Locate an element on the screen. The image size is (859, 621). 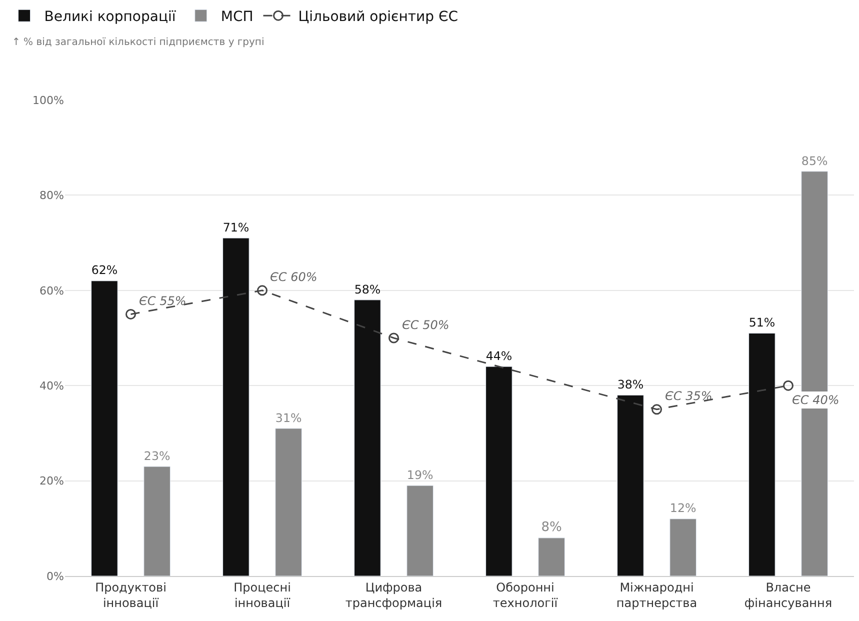
data-label: 44% is located at coordinates (499, 355).